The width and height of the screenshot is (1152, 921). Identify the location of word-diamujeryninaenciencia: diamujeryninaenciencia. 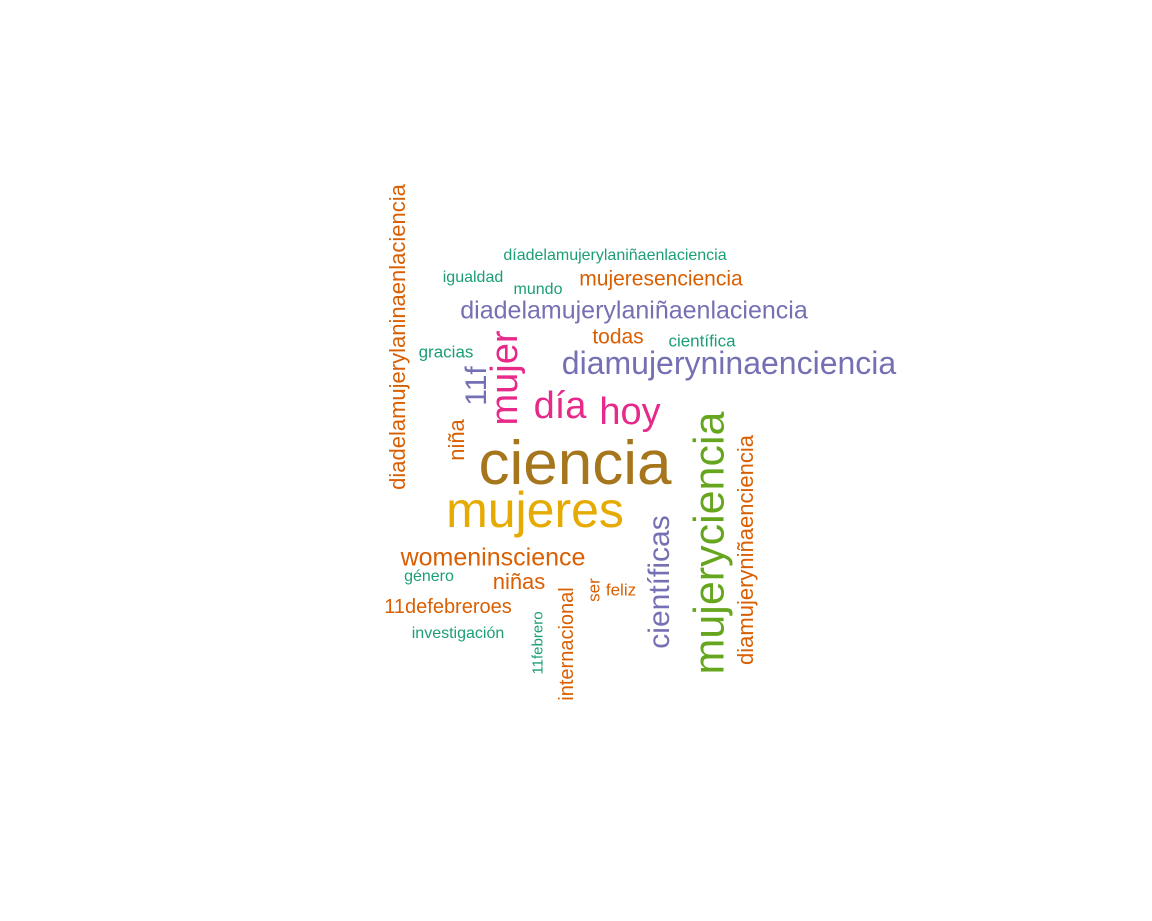
(729, 363).